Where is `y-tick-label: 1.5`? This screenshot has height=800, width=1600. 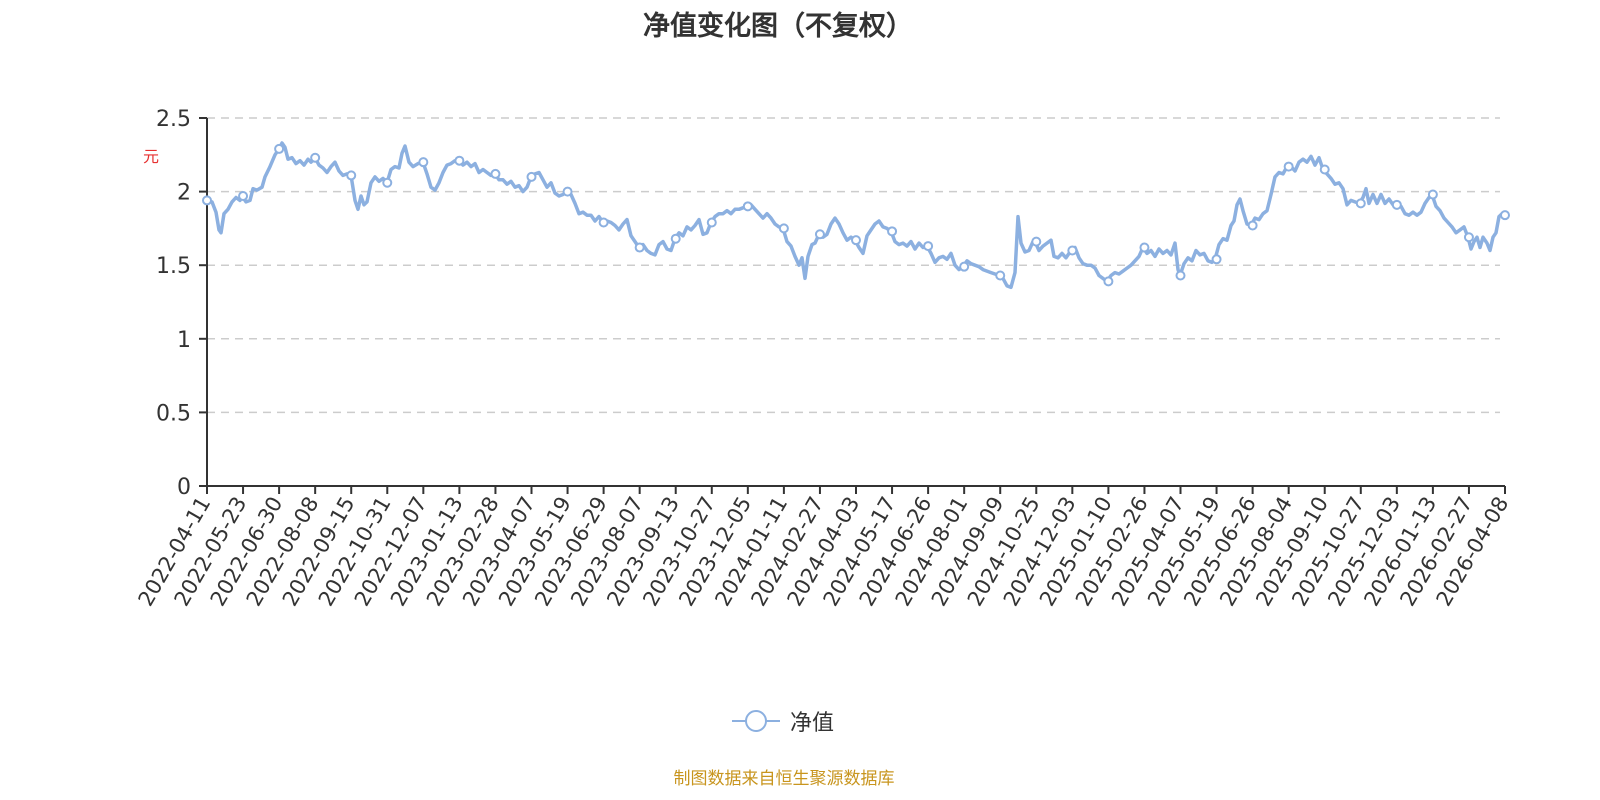 y-tick-label: 1.5 is located at coordinates (173, 266).